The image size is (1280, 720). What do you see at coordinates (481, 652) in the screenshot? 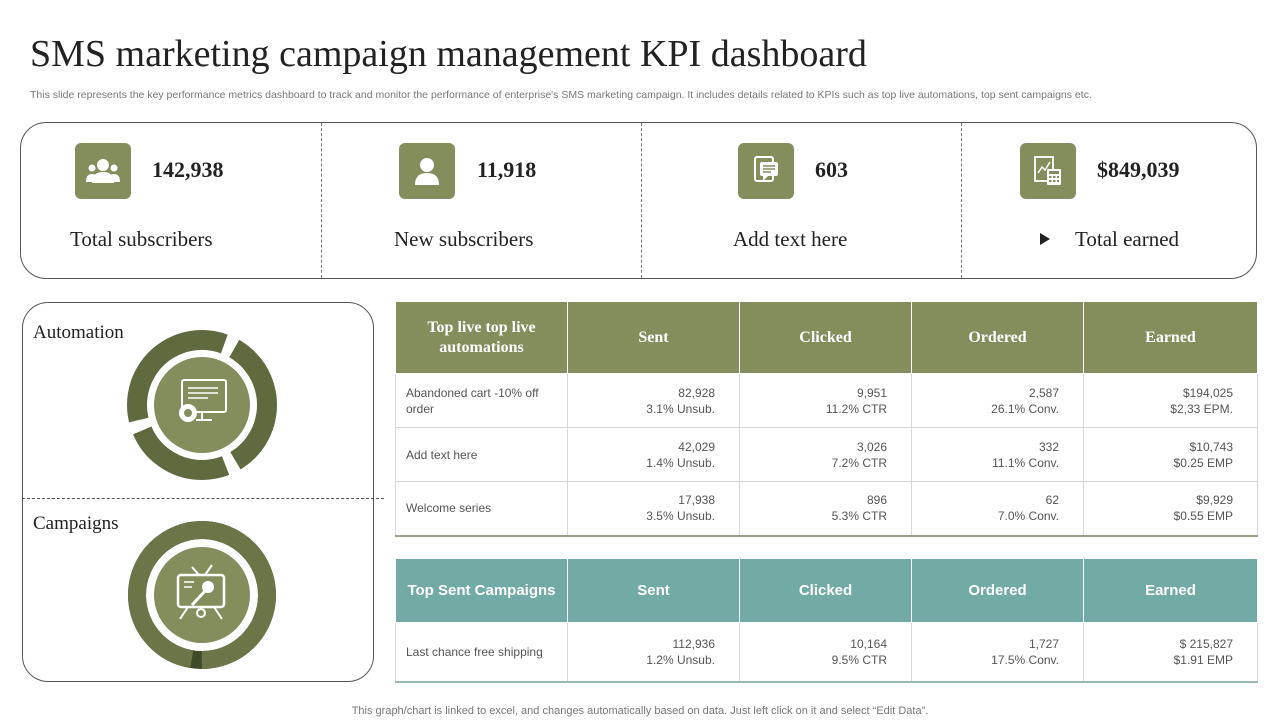
I see `campaign-name: Last chance free shipping` at bounding box center [481, 652].